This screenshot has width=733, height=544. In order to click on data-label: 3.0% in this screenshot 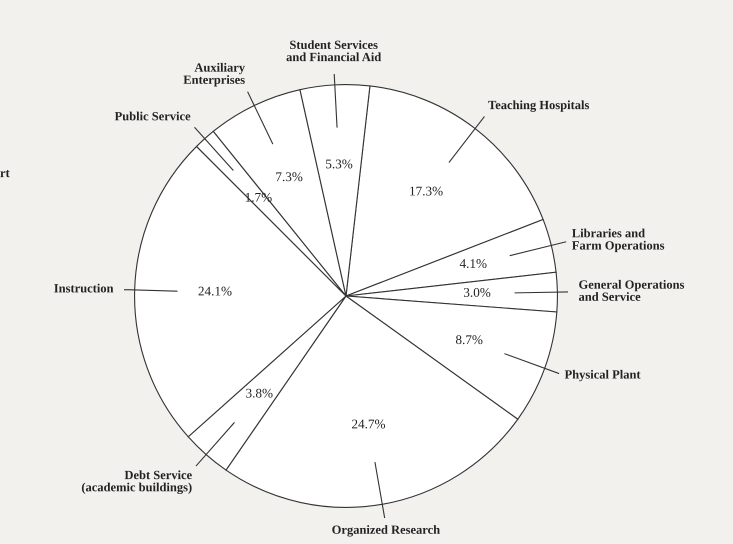, I will do `click(477, 292)`.